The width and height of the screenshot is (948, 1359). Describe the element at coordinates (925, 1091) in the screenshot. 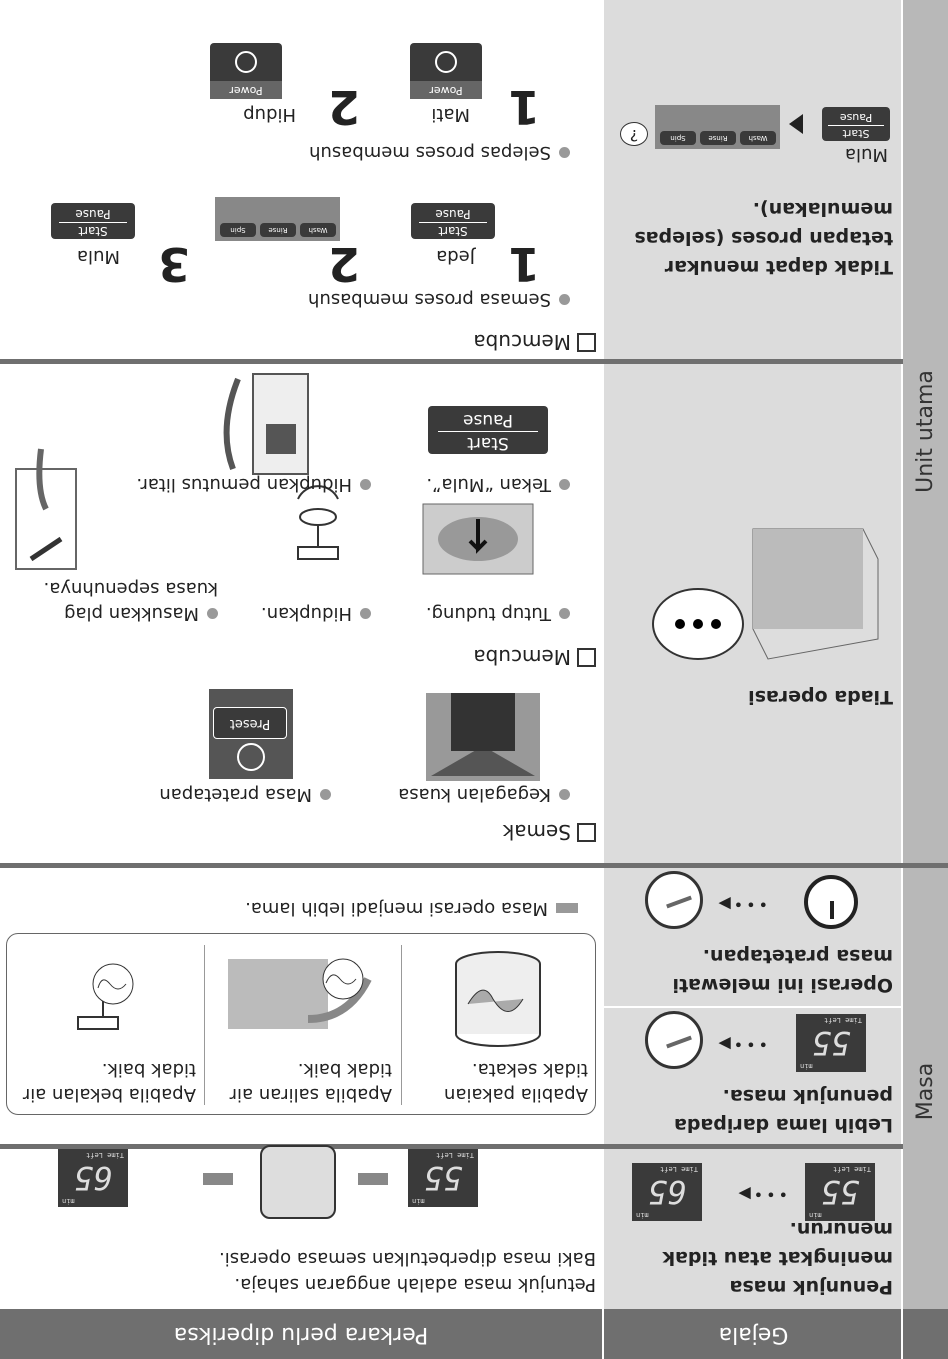

I see `group-label: Masa` at that location.